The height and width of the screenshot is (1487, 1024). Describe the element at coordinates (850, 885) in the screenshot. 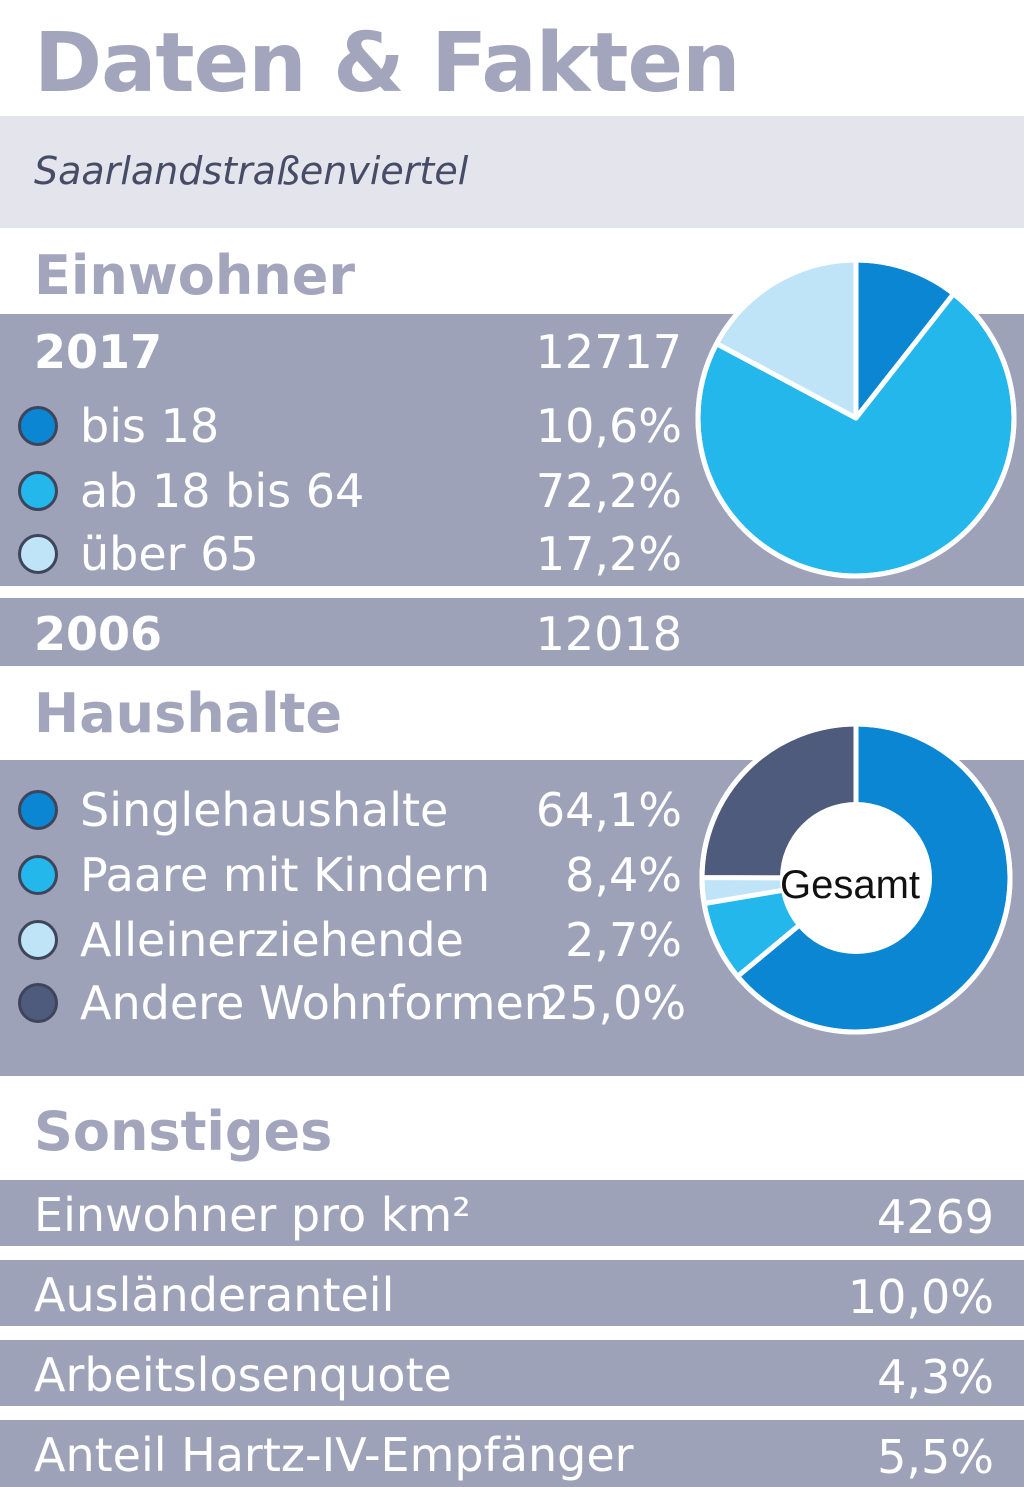

I see `donut-center-label: Gesamt` at that location.